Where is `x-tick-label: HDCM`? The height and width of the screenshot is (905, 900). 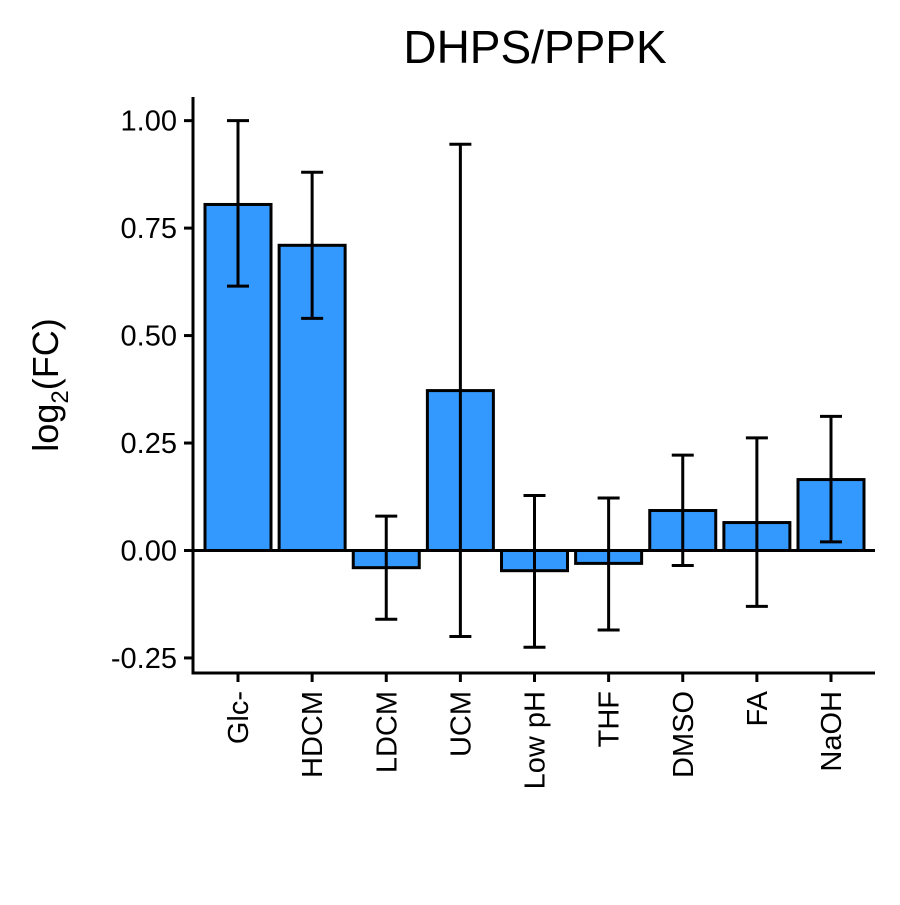 x-tick-label: HDCM is located at coordinates (313, 734).